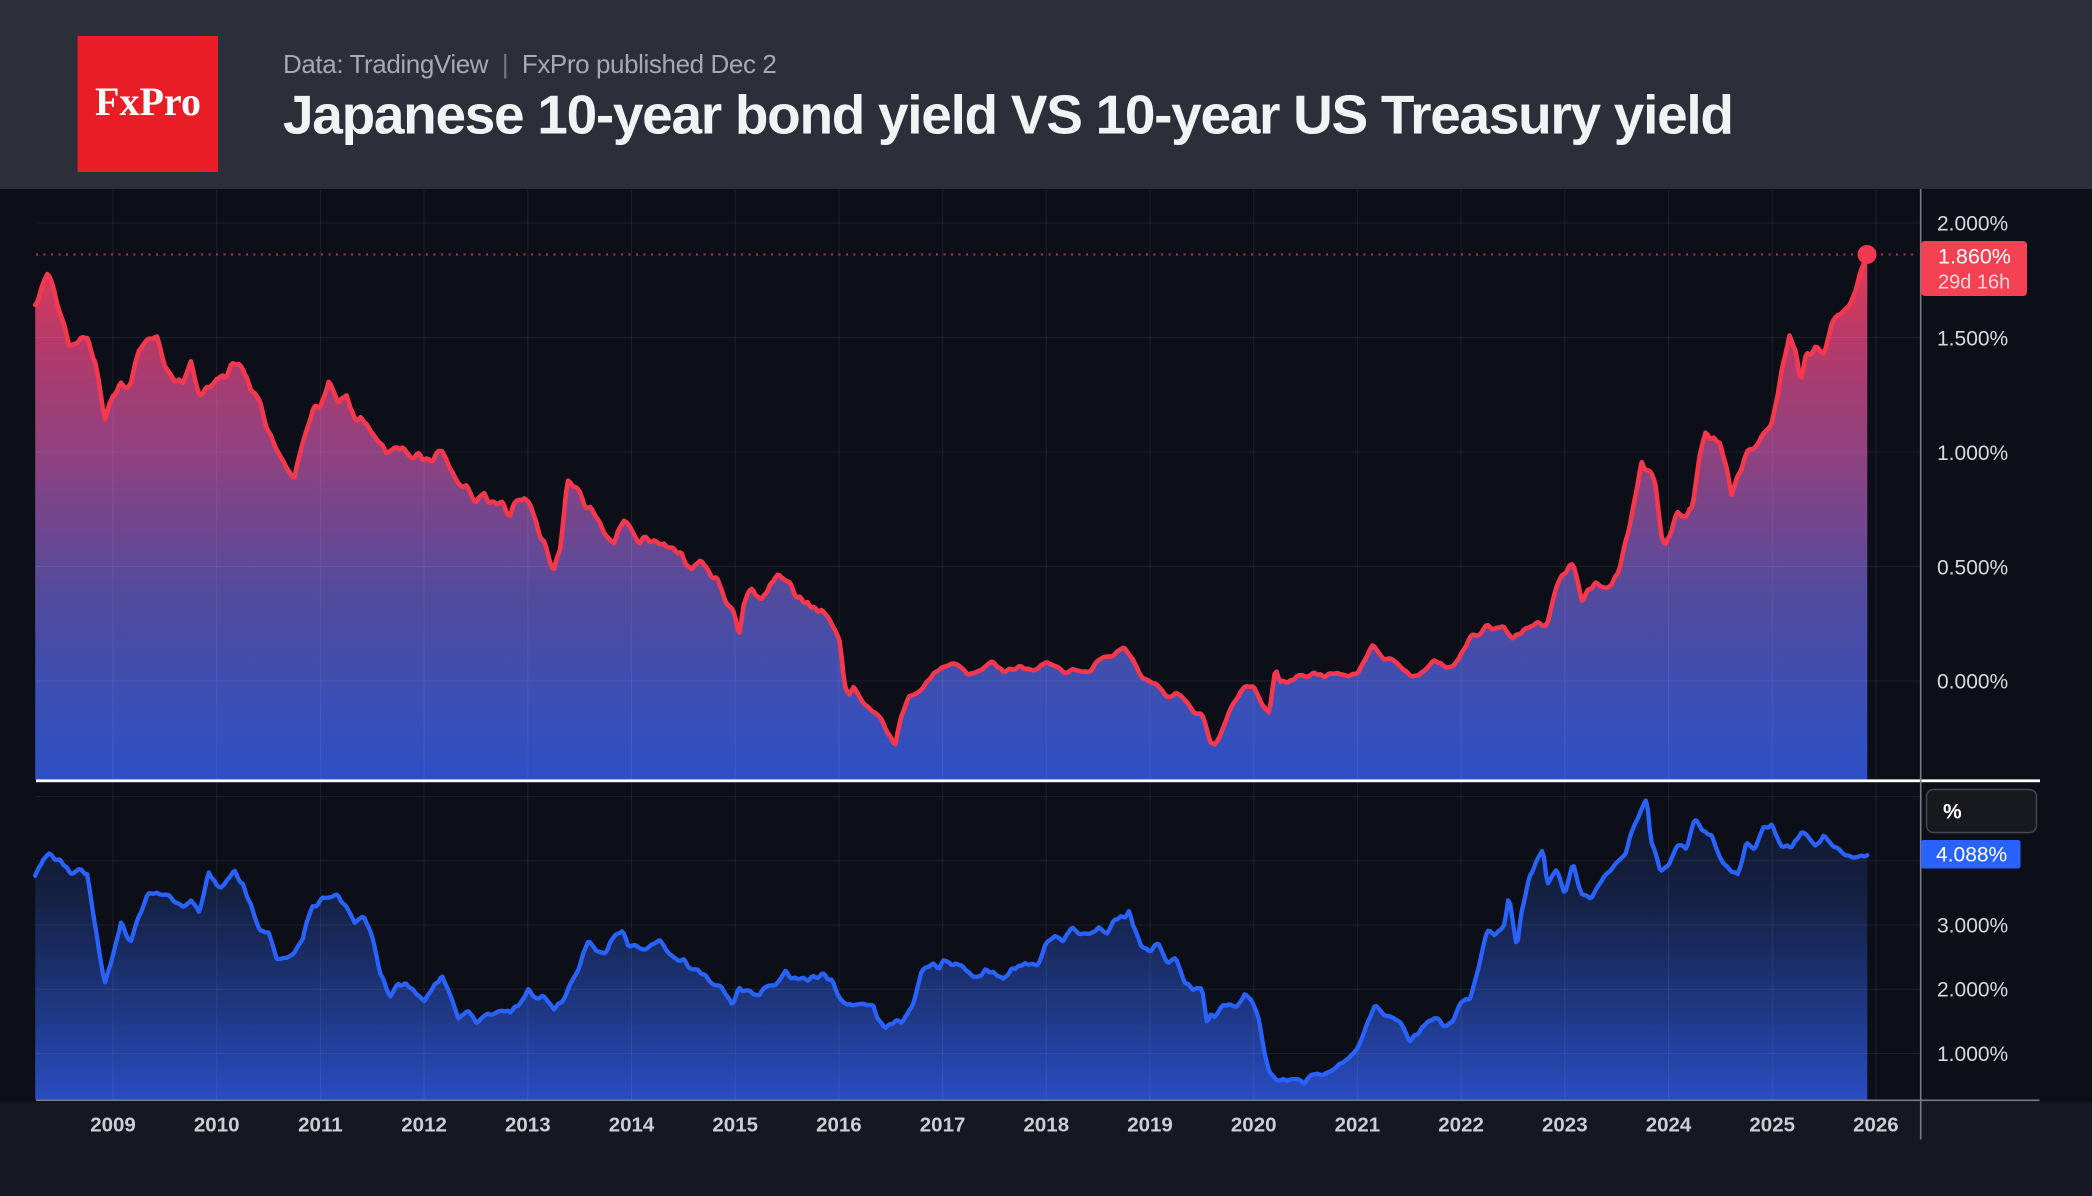  Describe the element at coordinates (1972, 682) in the screenshot. I see `svg-text: 0.000%` at that location.